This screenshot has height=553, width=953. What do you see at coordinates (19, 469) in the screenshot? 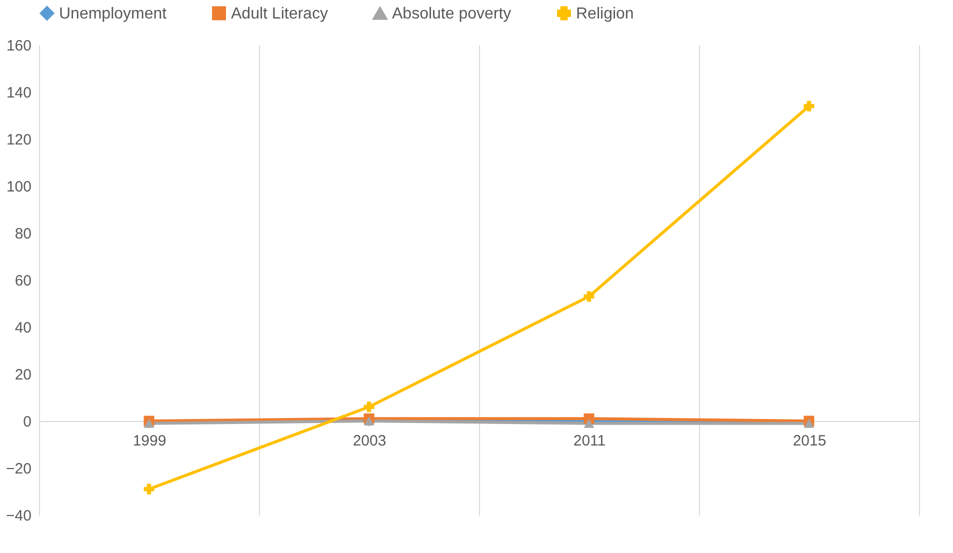
I see `y-tick-label: −20` at bounding box center [19, 469].